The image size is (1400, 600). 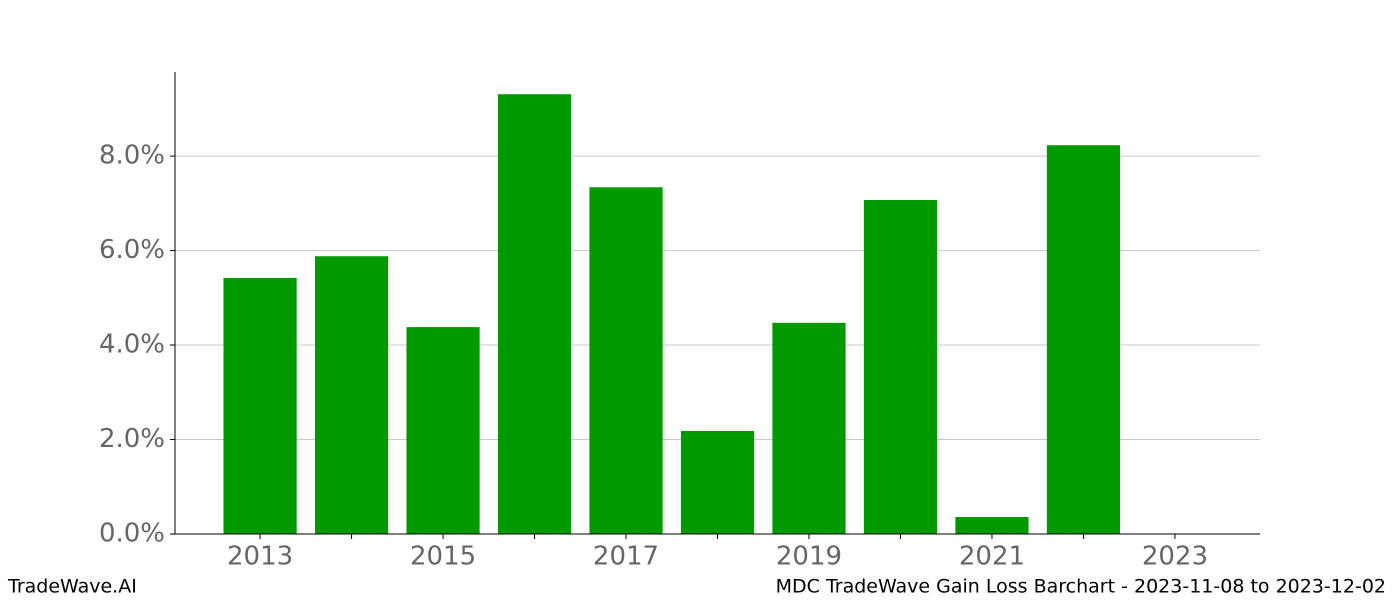 I want to click on watermark: TradeWave.AI, so click(x=72, y=587).